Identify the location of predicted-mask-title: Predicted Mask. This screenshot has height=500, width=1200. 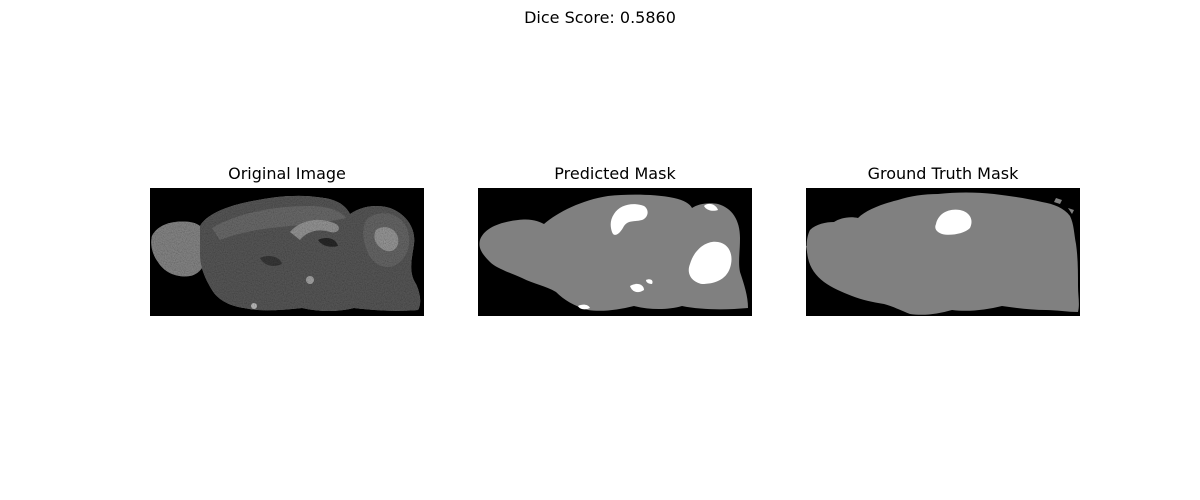
(615, 173).